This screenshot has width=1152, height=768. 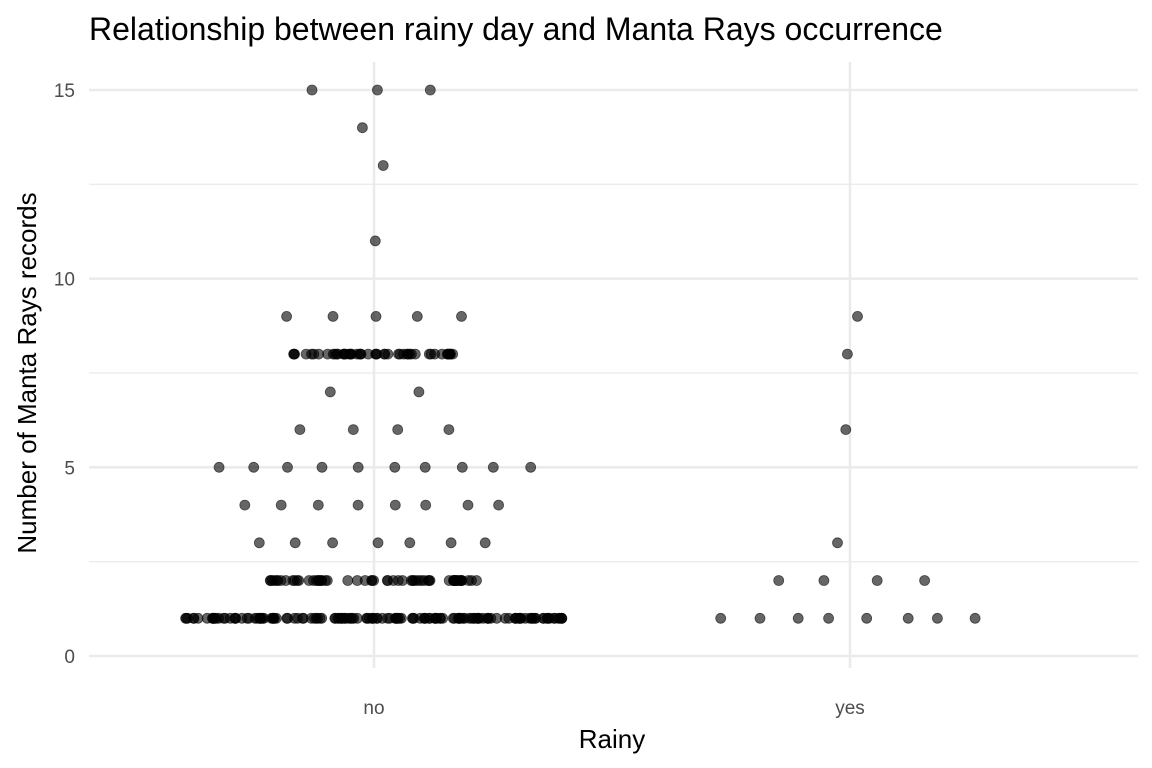 What do you see at coordinates (850, 708) in the screenshot?
I see `x-tick-label: yes` at bounding box center [850, 708].